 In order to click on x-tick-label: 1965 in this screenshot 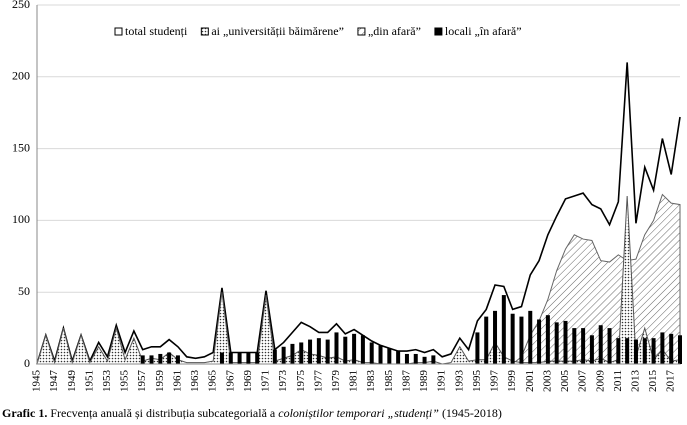, I will do `click(213, 381)`.